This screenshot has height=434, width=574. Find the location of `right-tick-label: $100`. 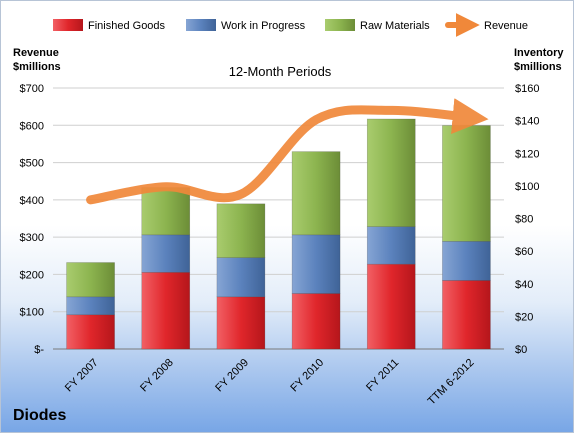

right-tick-label: $100 is located at coordinates (527, 187).